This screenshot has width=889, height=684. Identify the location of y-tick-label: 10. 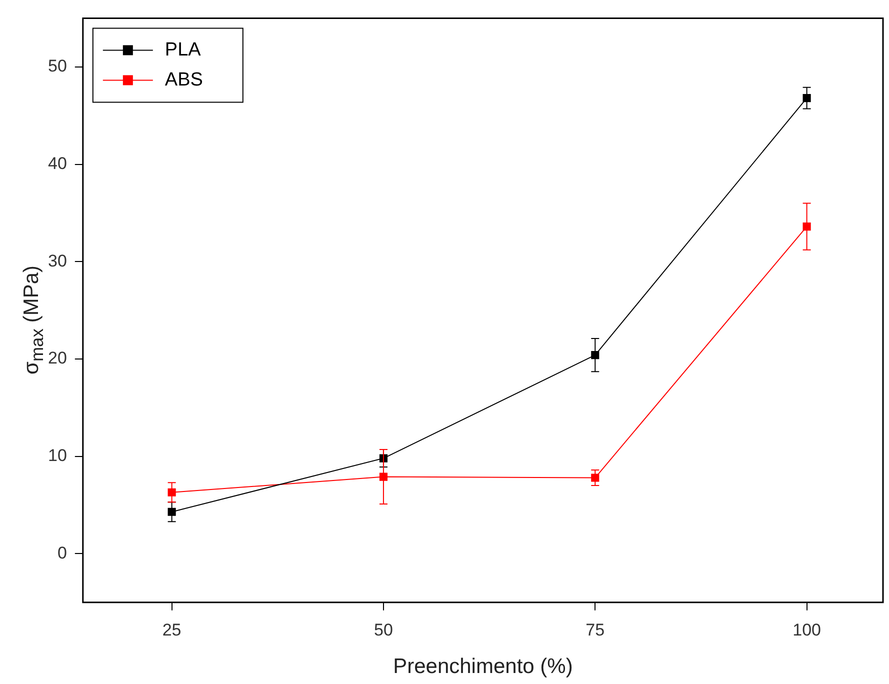
(57, 456).